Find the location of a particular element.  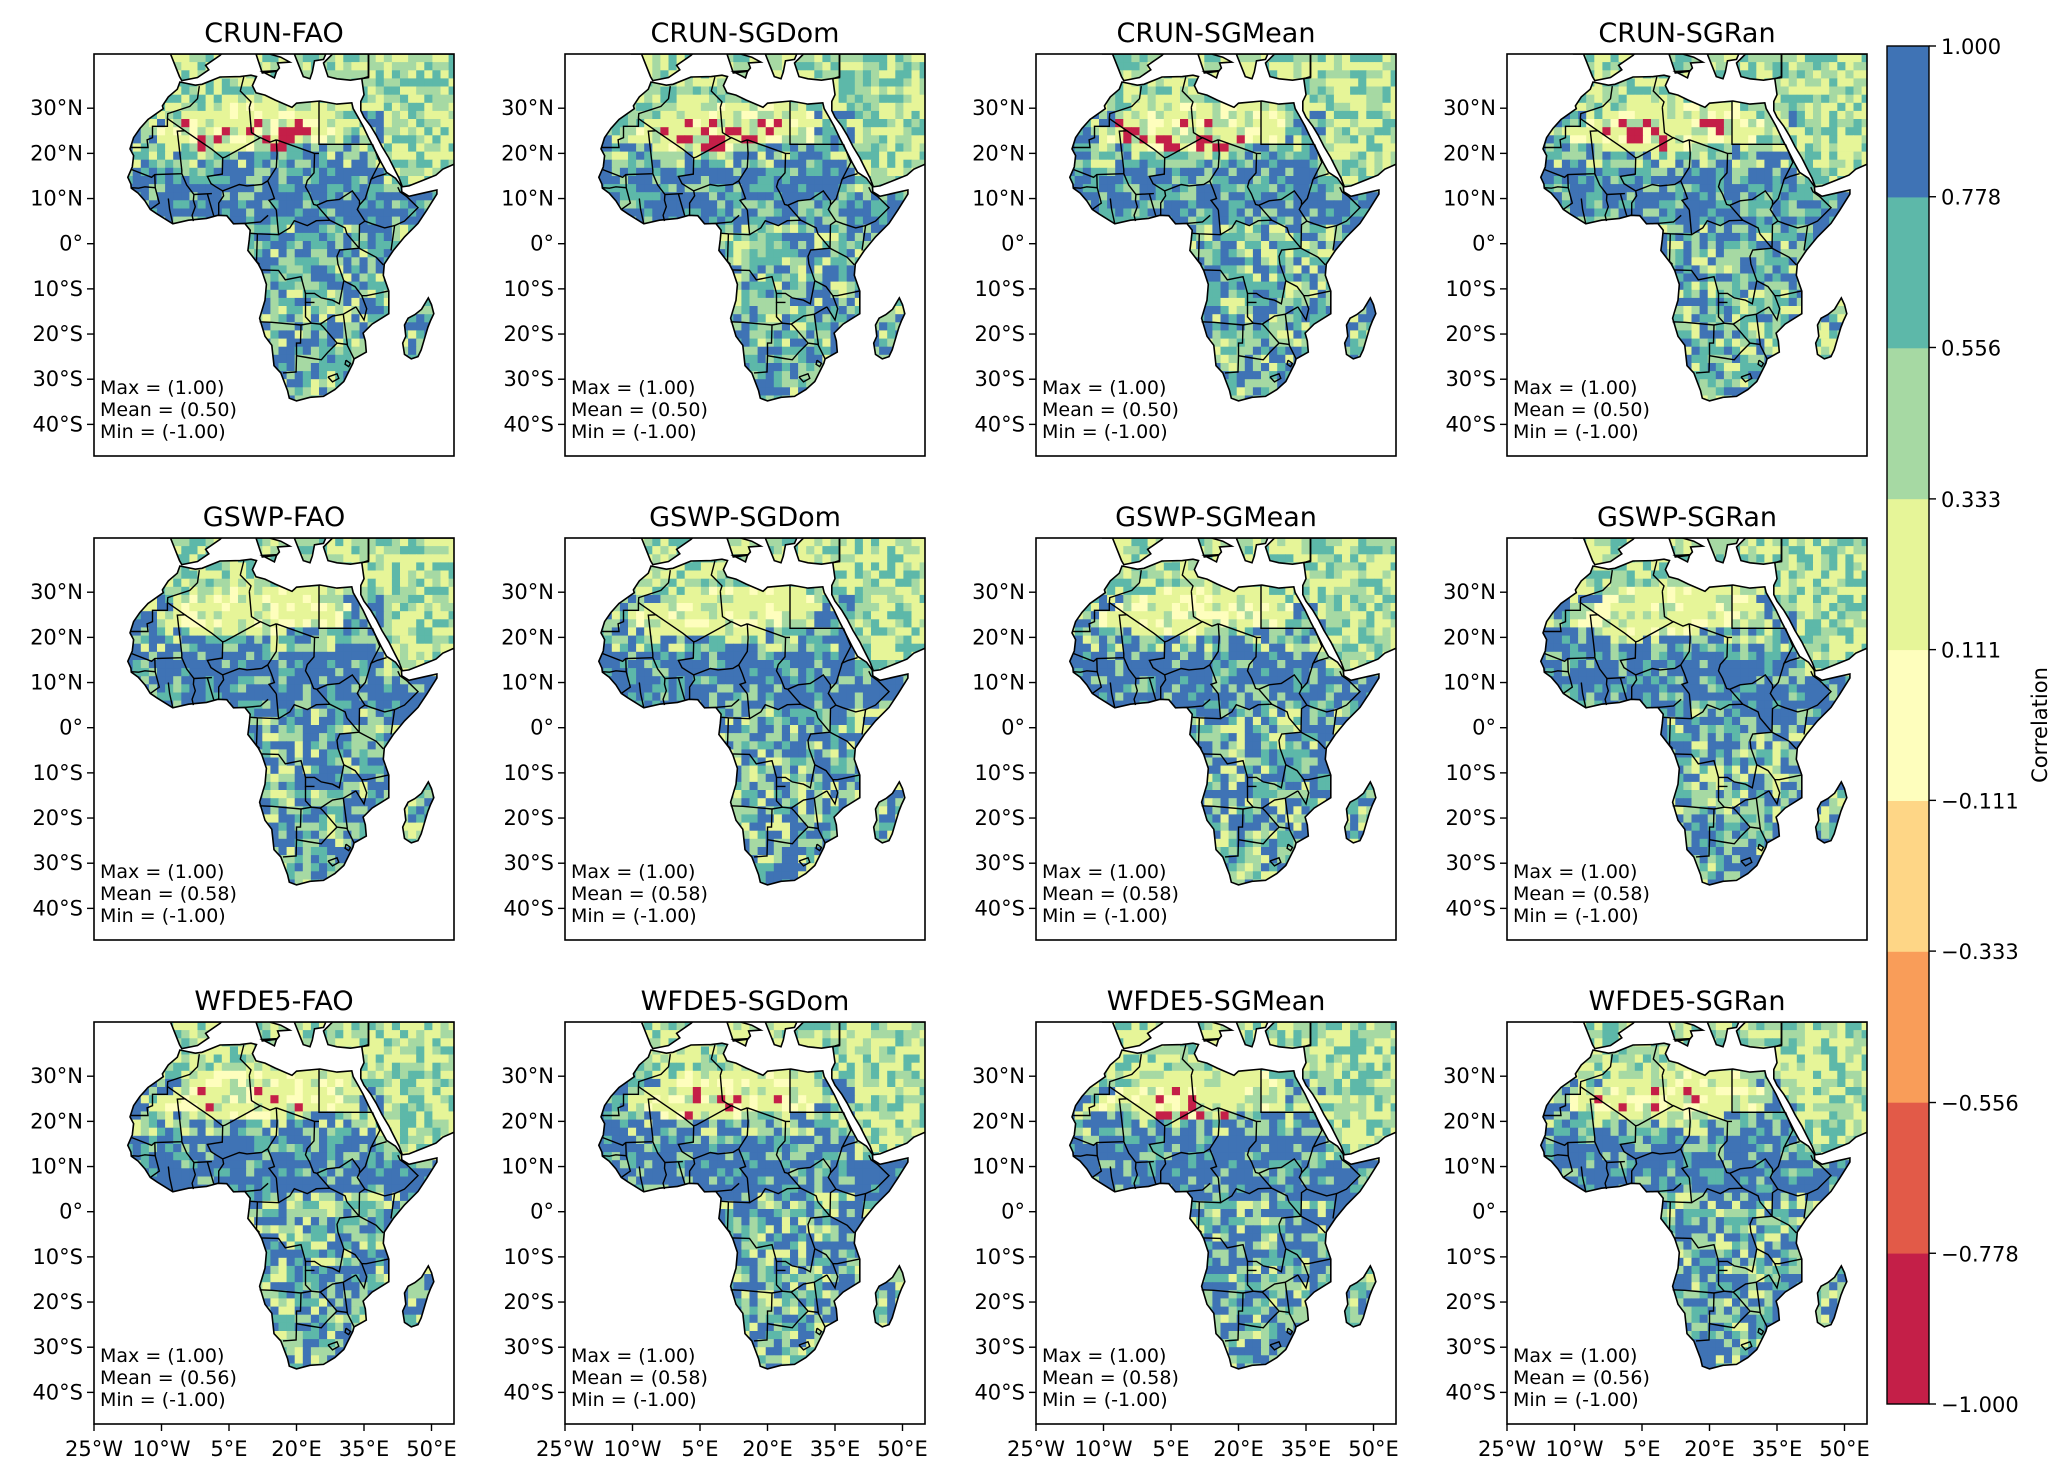

panel-title: CRUN-FAO is located at coordinates (274, 33).